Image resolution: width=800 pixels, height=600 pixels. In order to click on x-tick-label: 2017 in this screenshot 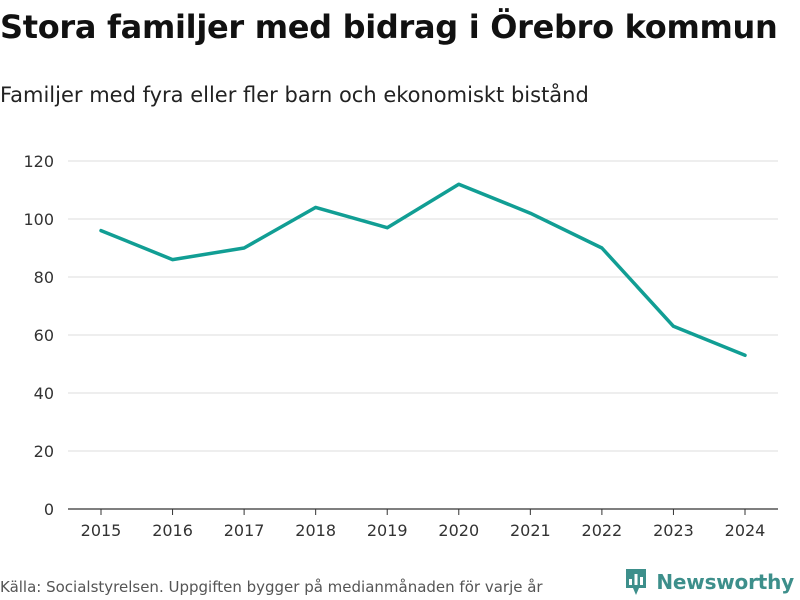, I will do `click(244, 530)`.